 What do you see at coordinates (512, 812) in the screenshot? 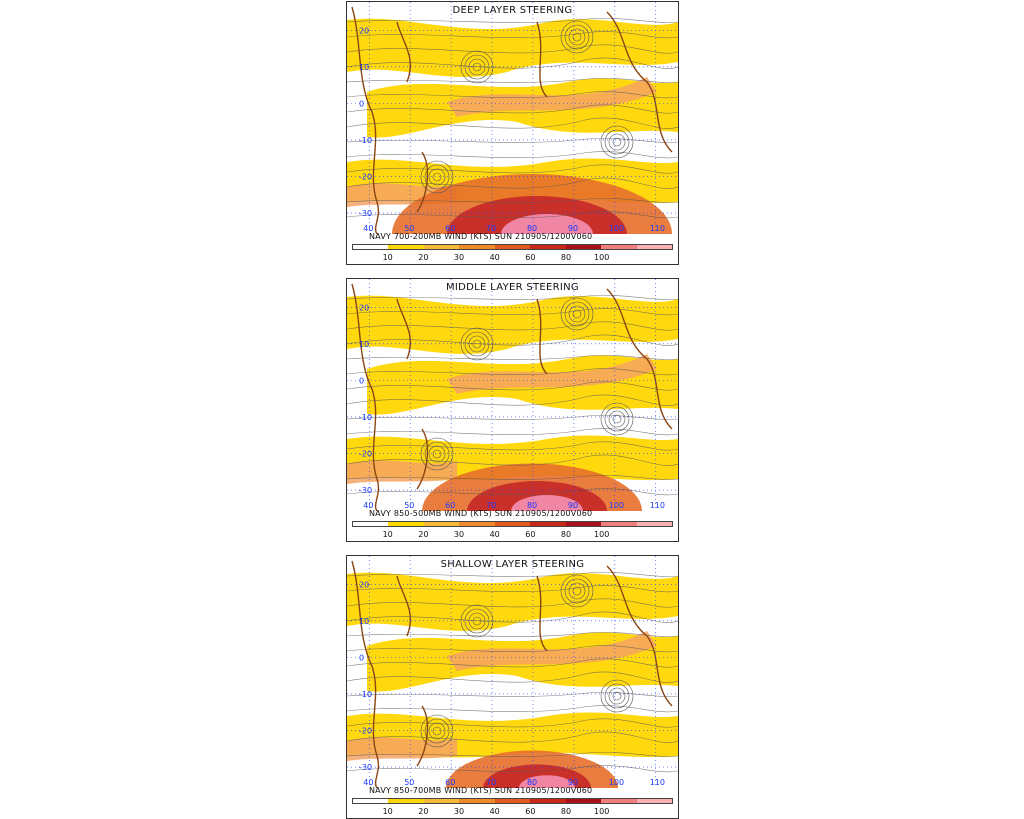
I see `shallow-layer-colorbar-labels: 10 20 30 40 60 80 100` at bounding box center [512, 812].